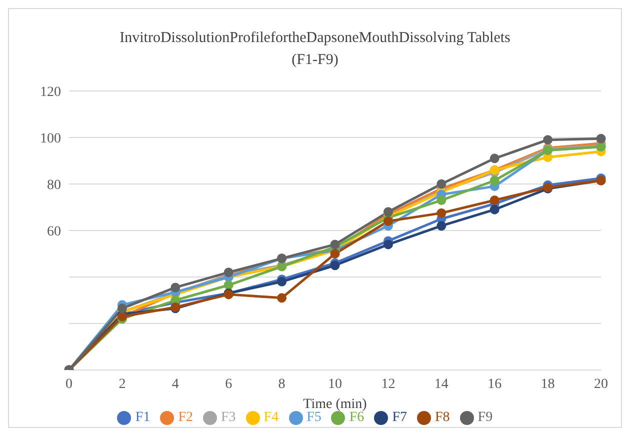  Describe the element at coordinates (388, 384) in the screenshot. I see `x-tick-label: 12` at that location.